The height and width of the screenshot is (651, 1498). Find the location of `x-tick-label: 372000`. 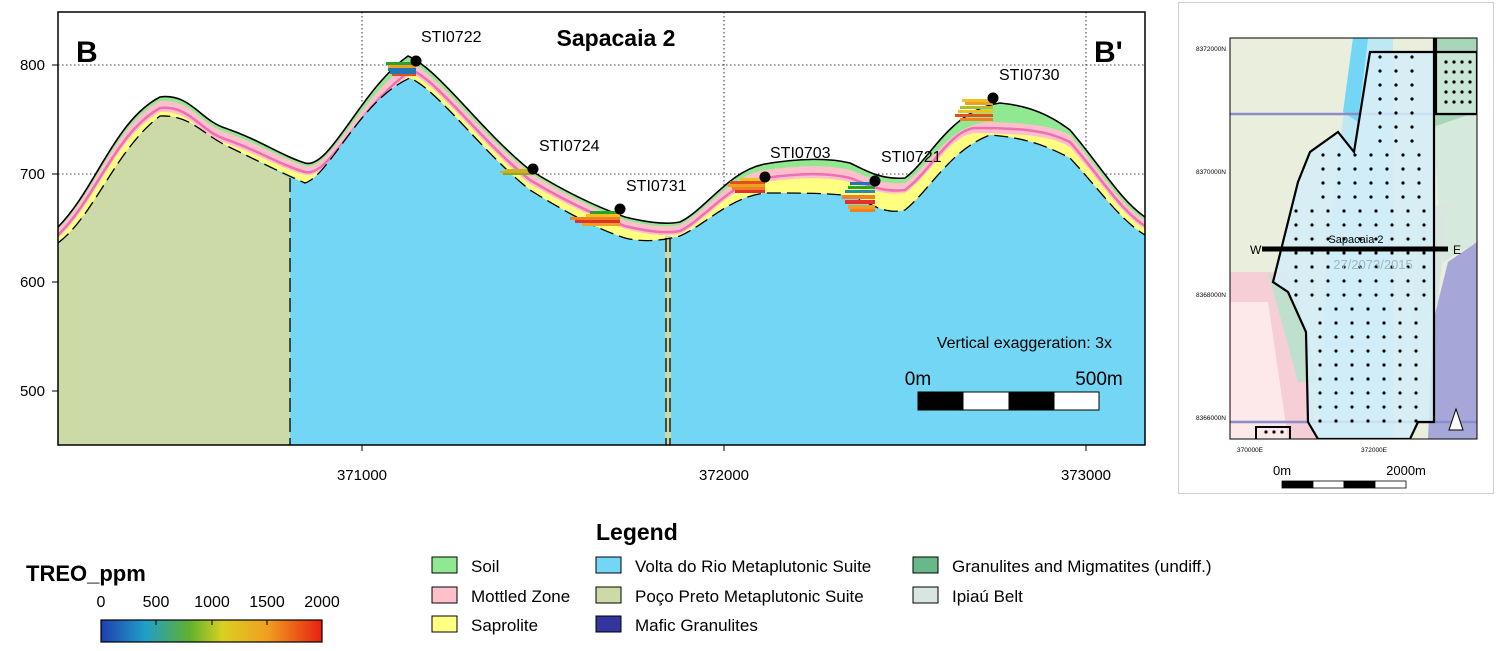

x-tick-label: 372000 is located at coordinates (724, 475).